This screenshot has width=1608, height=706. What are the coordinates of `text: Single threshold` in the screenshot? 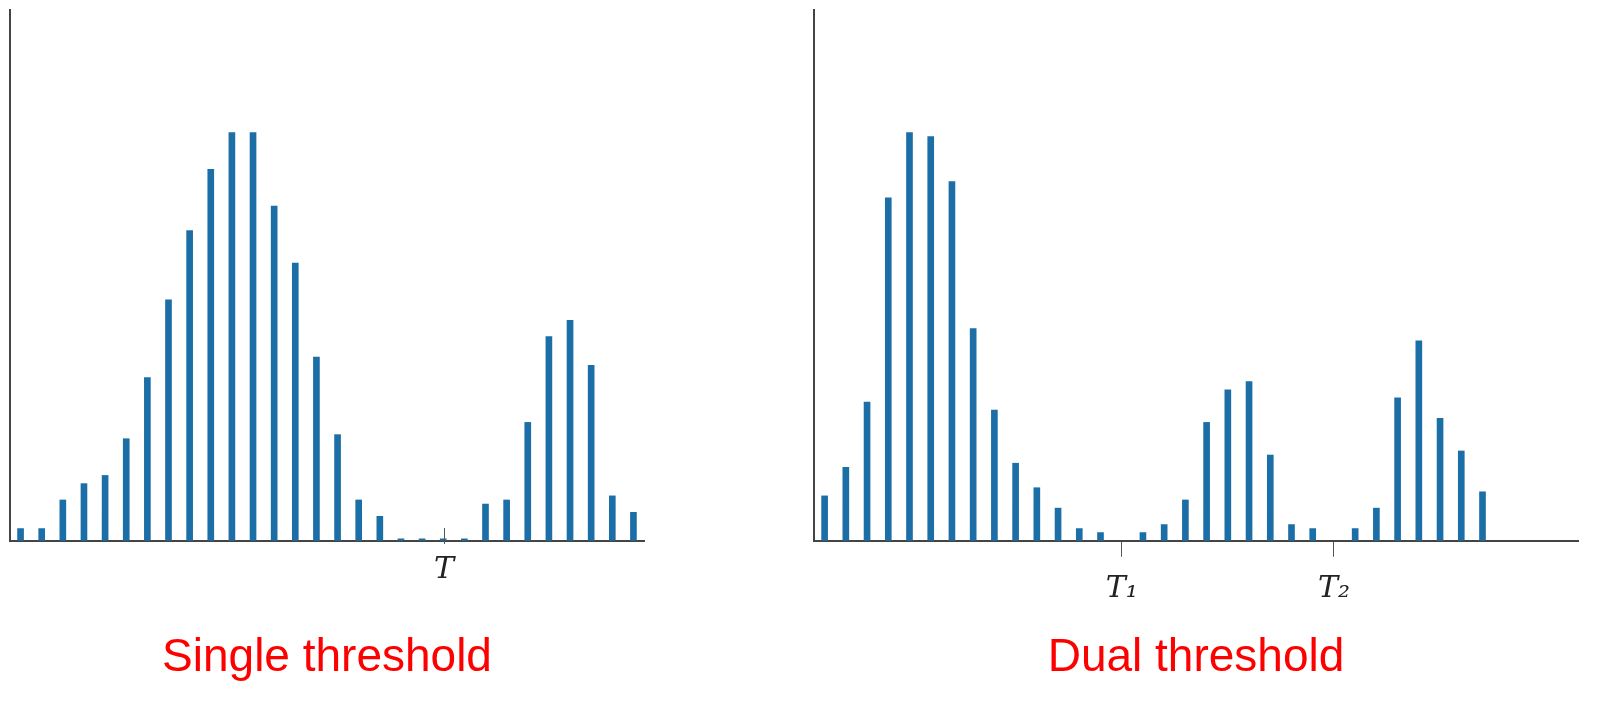 It's located at (327, 655).